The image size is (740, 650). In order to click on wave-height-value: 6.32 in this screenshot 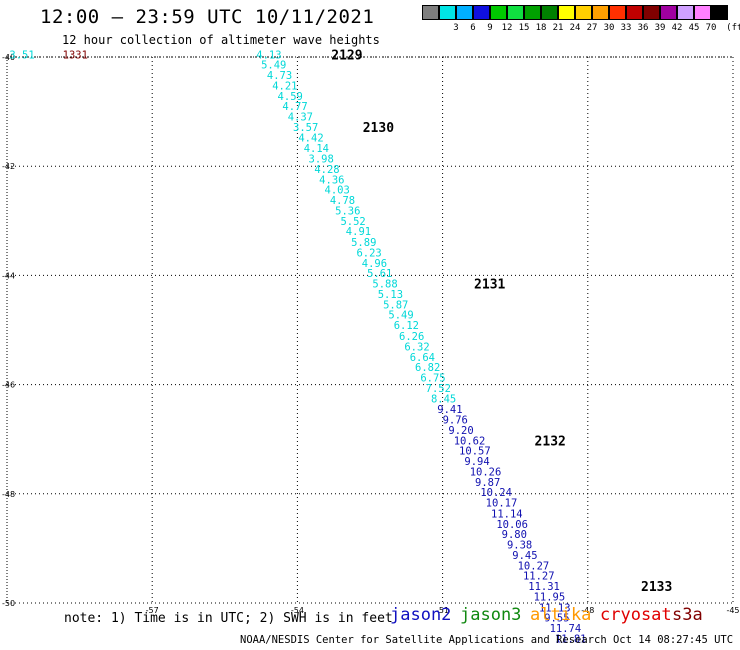, I will do `click(416, 347)`.